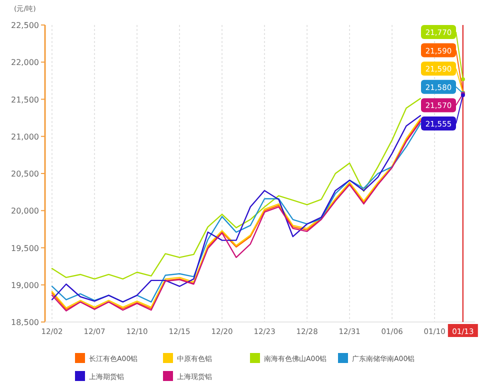 This screenshot has width=500, height=391. I want to click on y-tick-label: 22,500, so click(25, 25).